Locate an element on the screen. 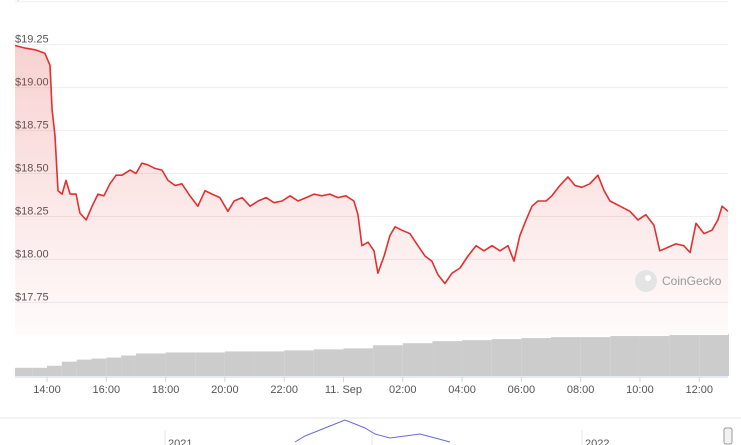  x-tick-label: 06:00 is located at coordinates (522, 390).